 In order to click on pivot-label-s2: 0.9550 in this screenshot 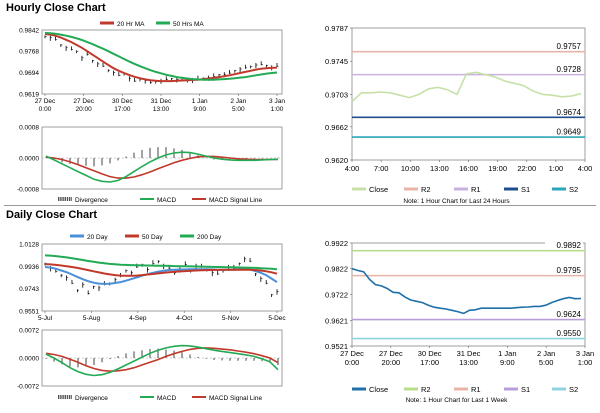, I will do `click(569, 333)`.